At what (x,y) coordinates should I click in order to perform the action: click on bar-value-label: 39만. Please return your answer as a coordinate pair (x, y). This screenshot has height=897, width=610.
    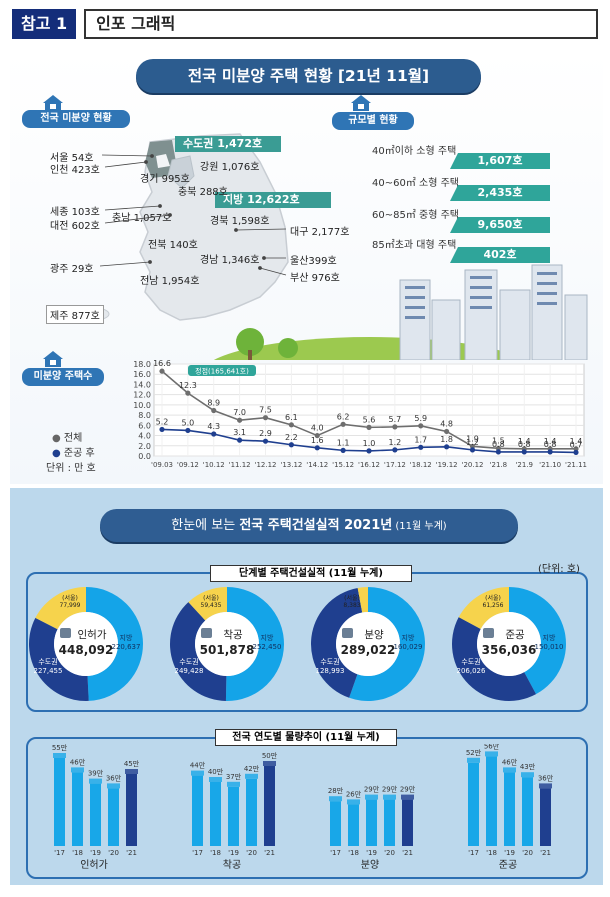
    Looking at the image, I should click on (96, 773).